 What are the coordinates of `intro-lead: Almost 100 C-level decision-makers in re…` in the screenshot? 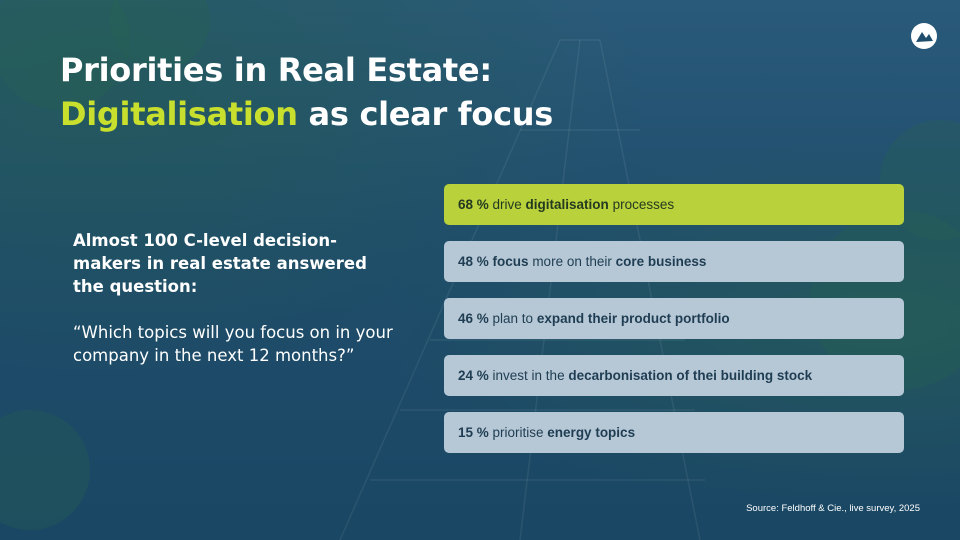 It's located at (220, 263).